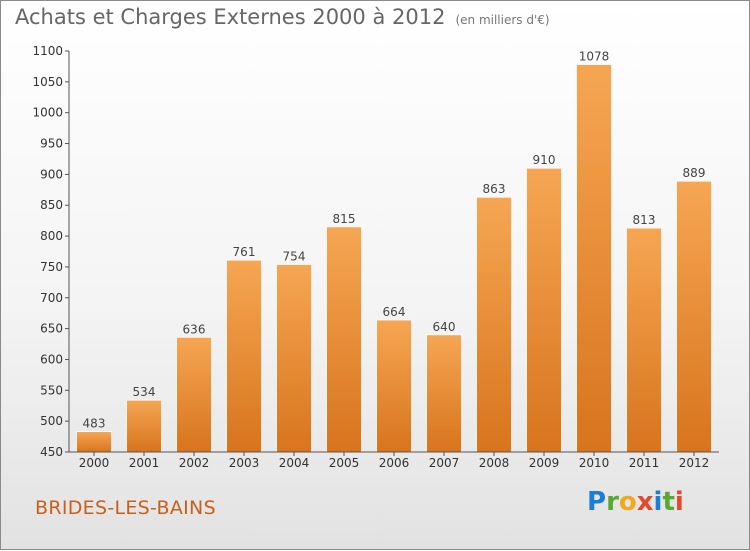  What do you see at coordinates (627, 502) in the screenshot?
I see `logo-letter: o` at bounding box center [627, 502].